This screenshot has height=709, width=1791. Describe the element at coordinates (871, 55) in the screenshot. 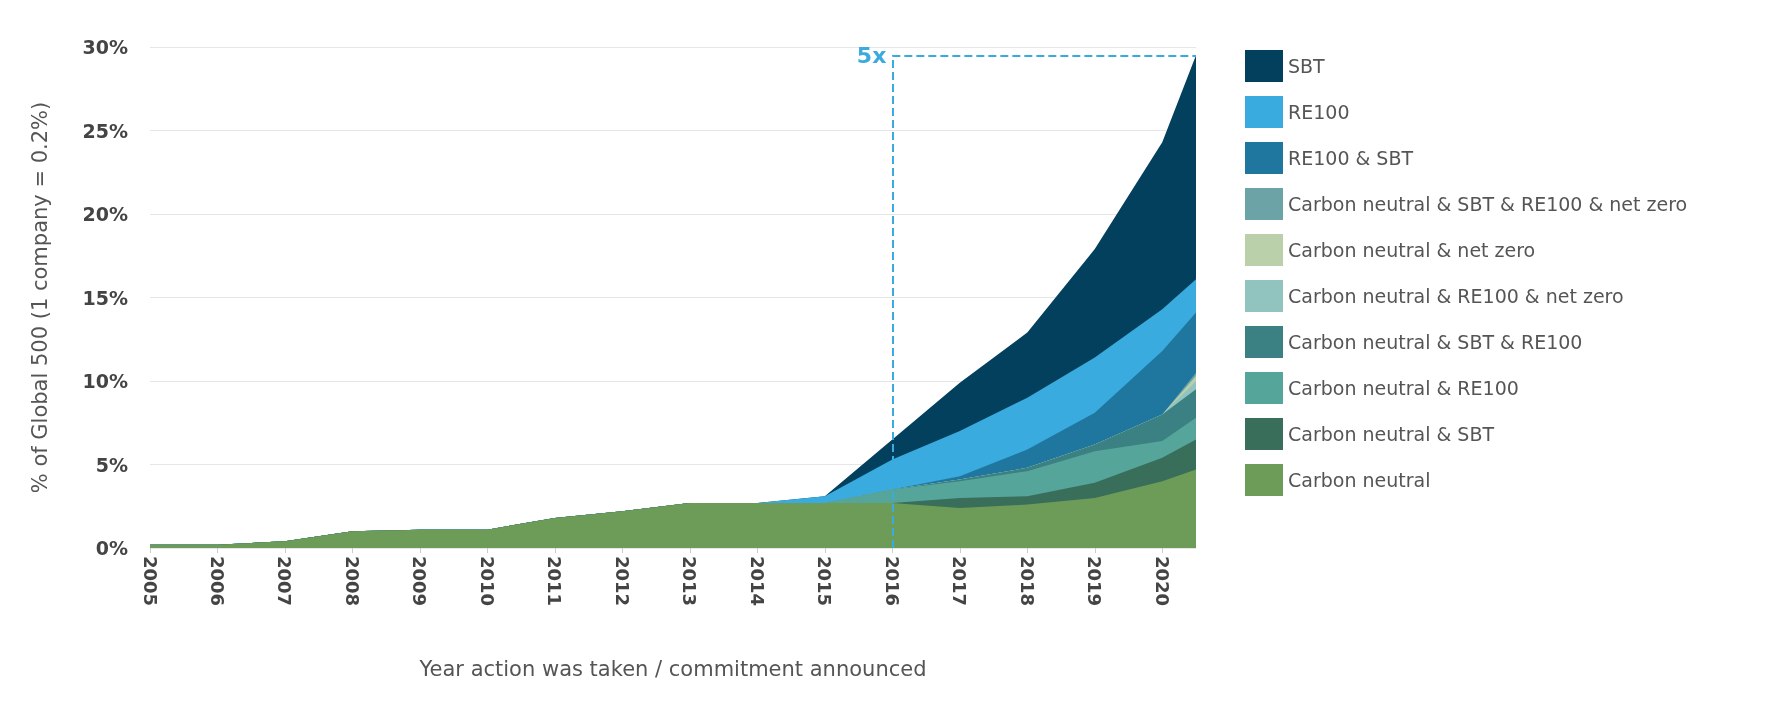

I see `annotation: 5x` at that location.